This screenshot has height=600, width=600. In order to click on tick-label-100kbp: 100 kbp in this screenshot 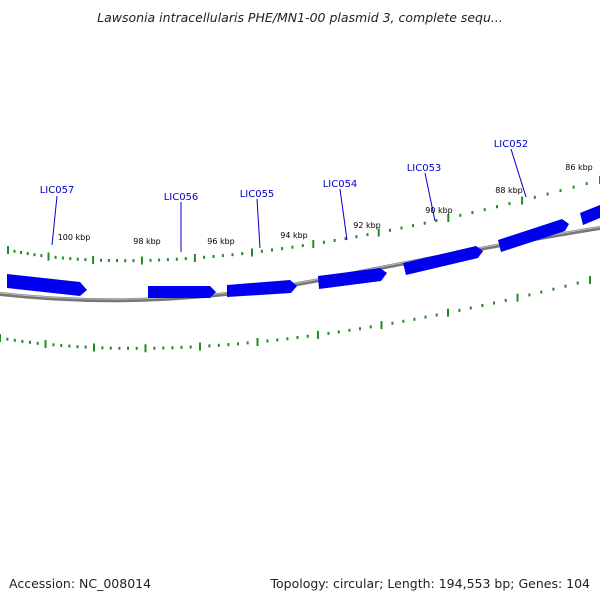, I will do `click(74, 237)`.